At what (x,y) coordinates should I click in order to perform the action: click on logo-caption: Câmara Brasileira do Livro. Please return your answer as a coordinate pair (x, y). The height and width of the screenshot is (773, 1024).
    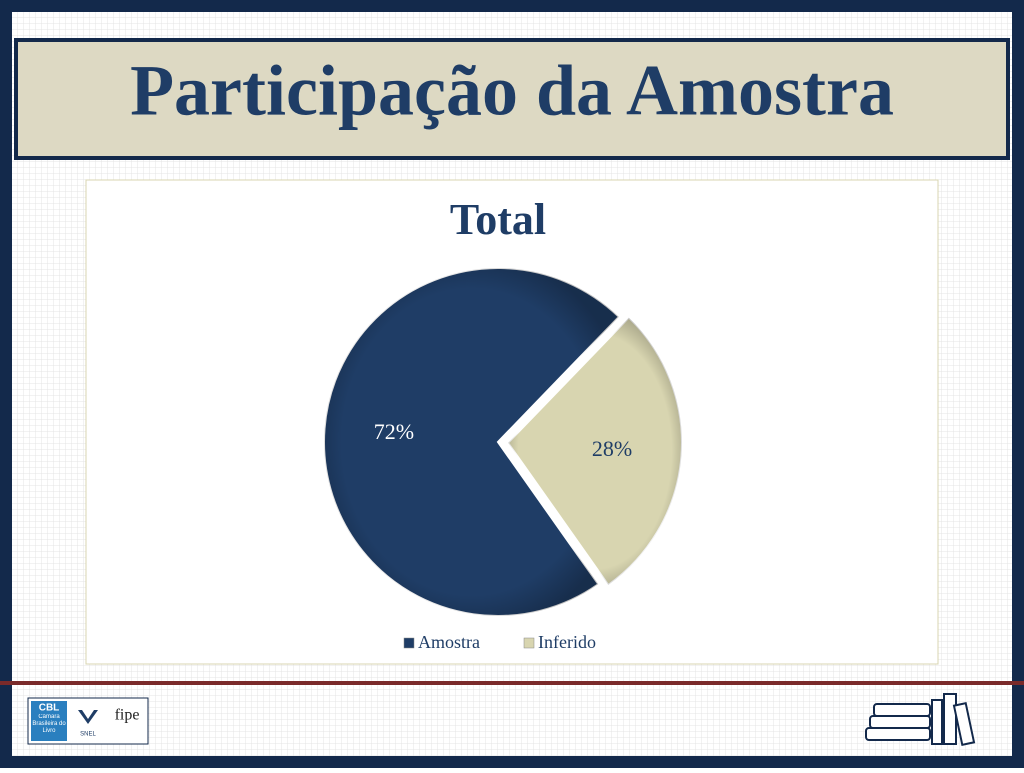
    Looking at the image, I should click on (49, 724).